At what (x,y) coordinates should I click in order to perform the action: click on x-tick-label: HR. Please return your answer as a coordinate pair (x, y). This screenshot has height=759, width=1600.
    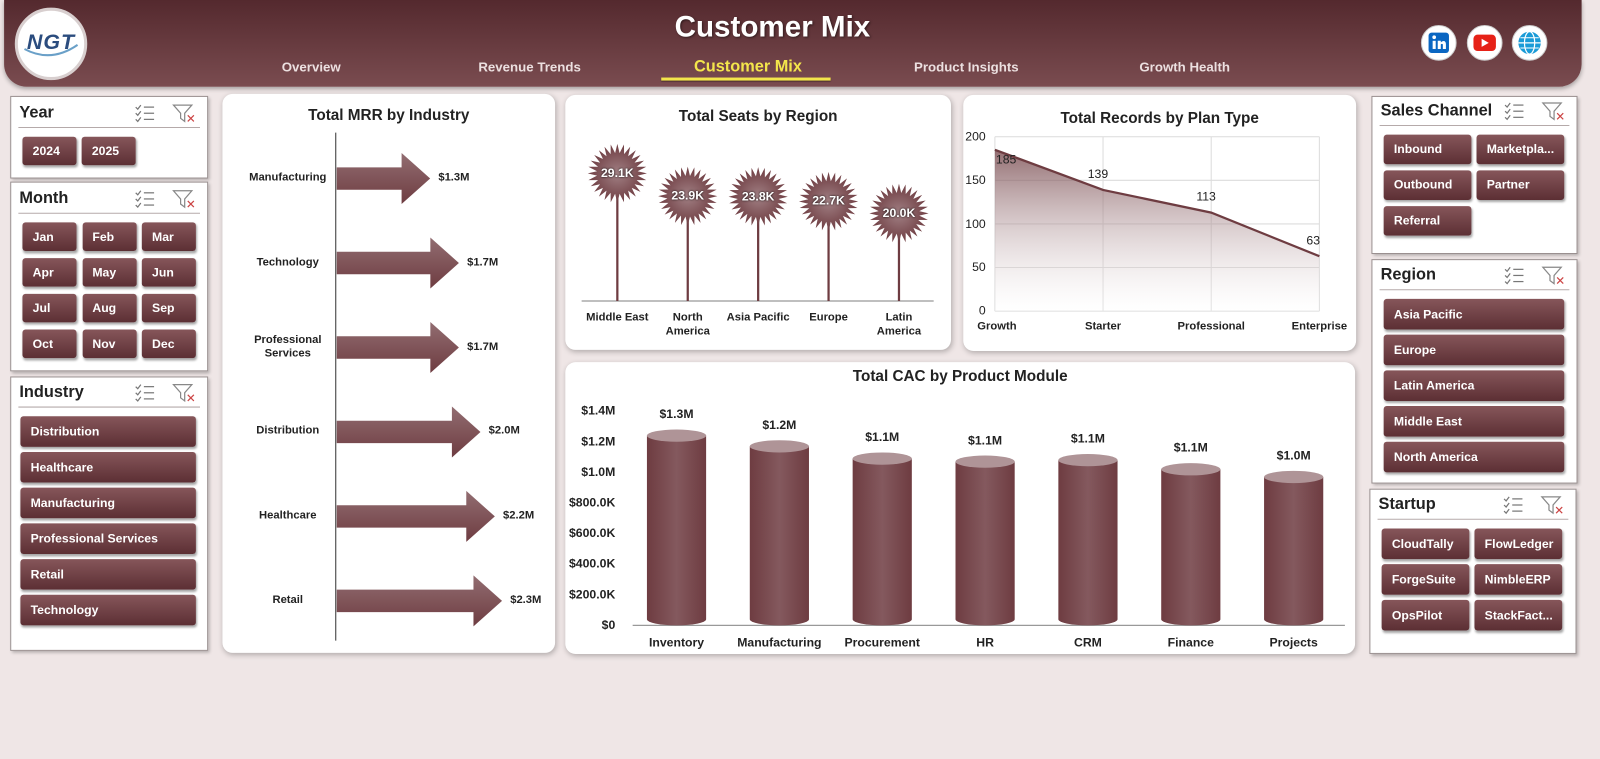
    Looking at the image, I should click on (985, 642).